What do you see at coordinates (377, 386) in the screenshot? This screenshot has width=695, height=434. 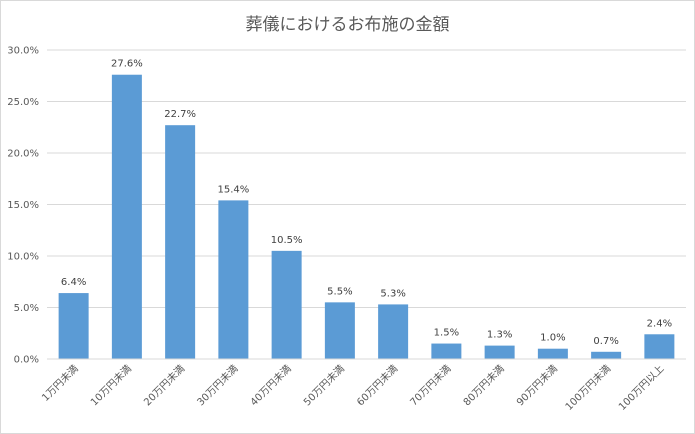 I see `x-tick-label: 60万円未満` at bounding box center [377, 386].